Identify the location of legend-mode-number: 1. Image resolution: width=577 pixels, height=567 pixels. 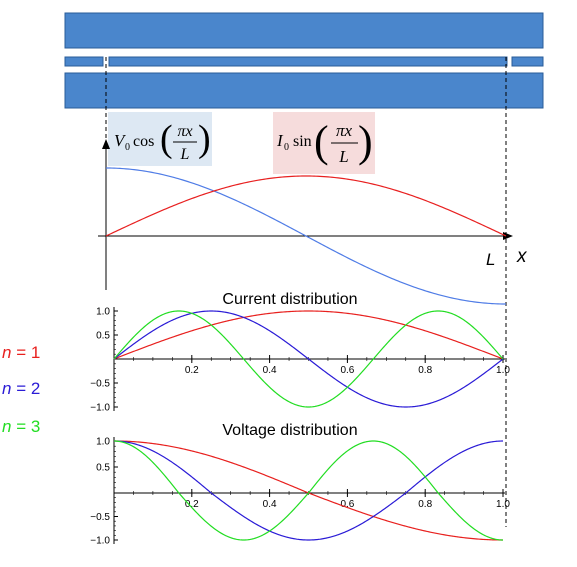
(35, 352).